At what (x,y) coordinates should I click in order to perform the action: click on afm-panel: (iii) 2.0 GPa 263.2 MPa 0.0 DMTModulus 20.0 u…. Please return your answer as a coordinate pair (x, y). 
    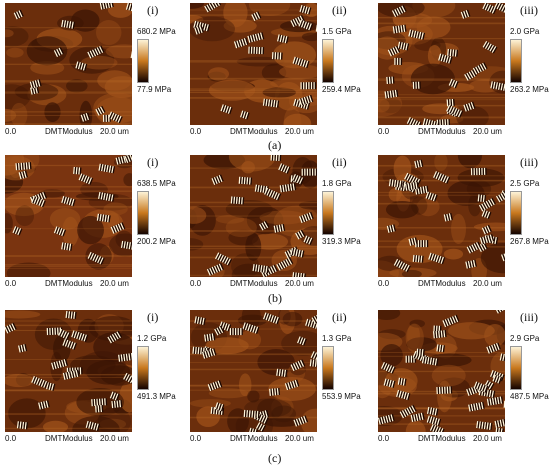
    Looking at the image, I should click on (464, 71).